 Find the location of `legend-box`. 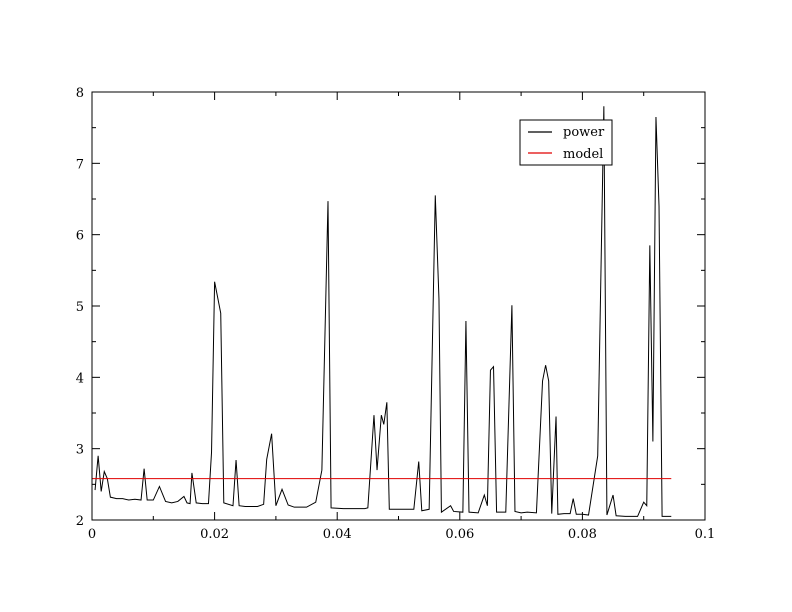

legend-box is located at coordinates (566, 142).